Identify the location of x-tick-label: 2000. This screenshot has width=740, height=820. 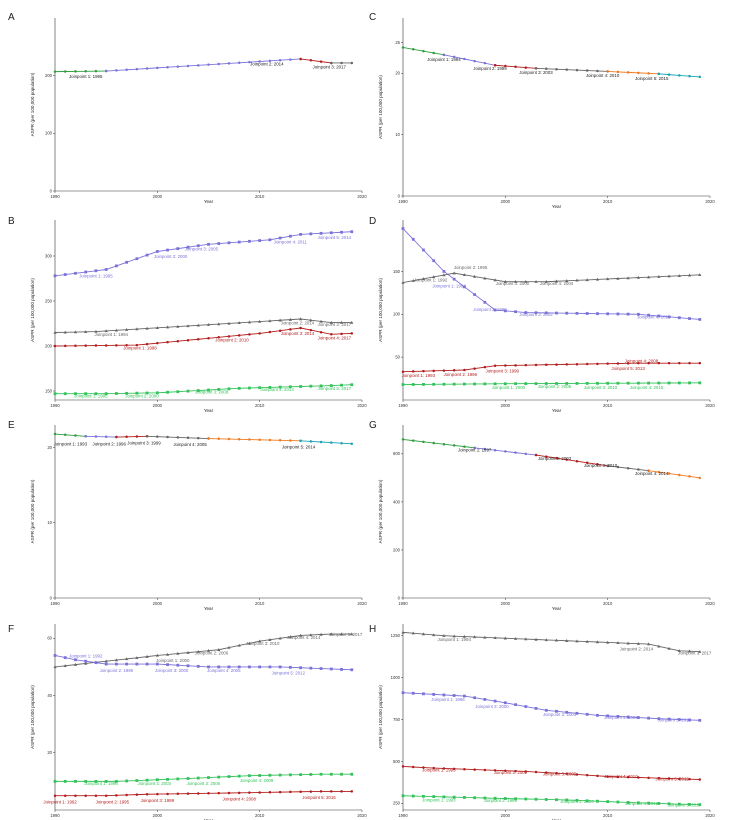
(506, 603).